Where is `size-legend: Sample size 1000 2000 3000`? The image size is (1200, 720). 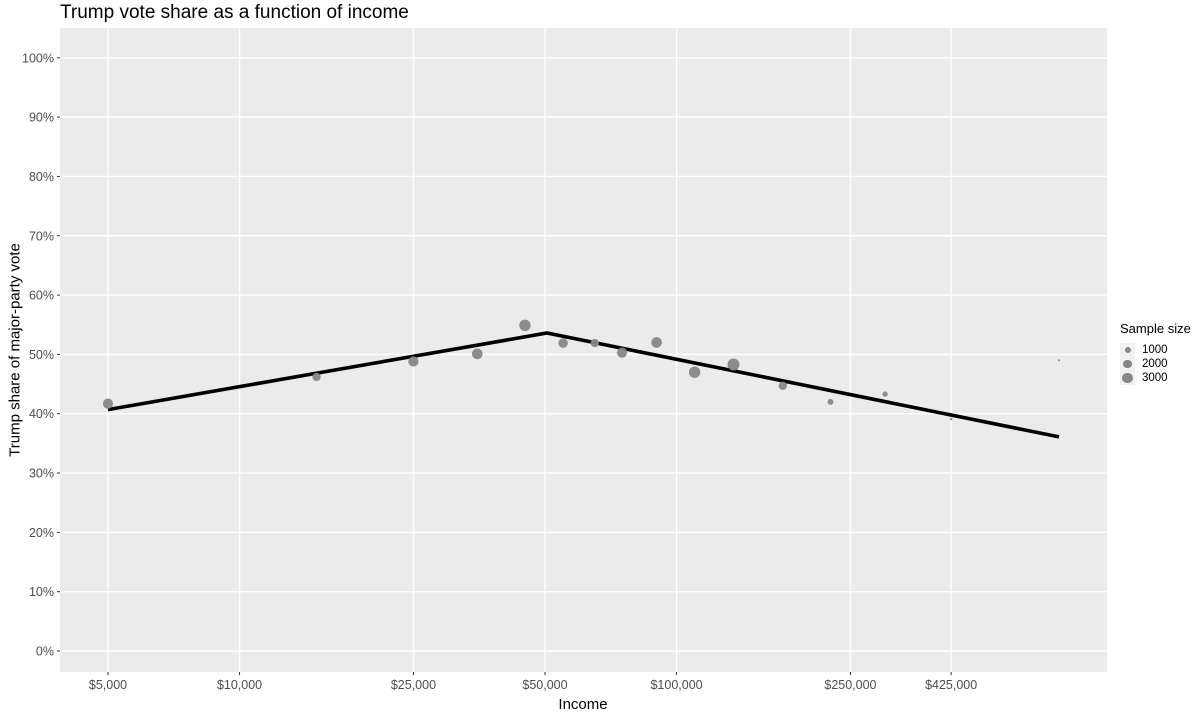 size-legend: Sample size 1000 2000 3000 is located at coordinates (1155, 353).